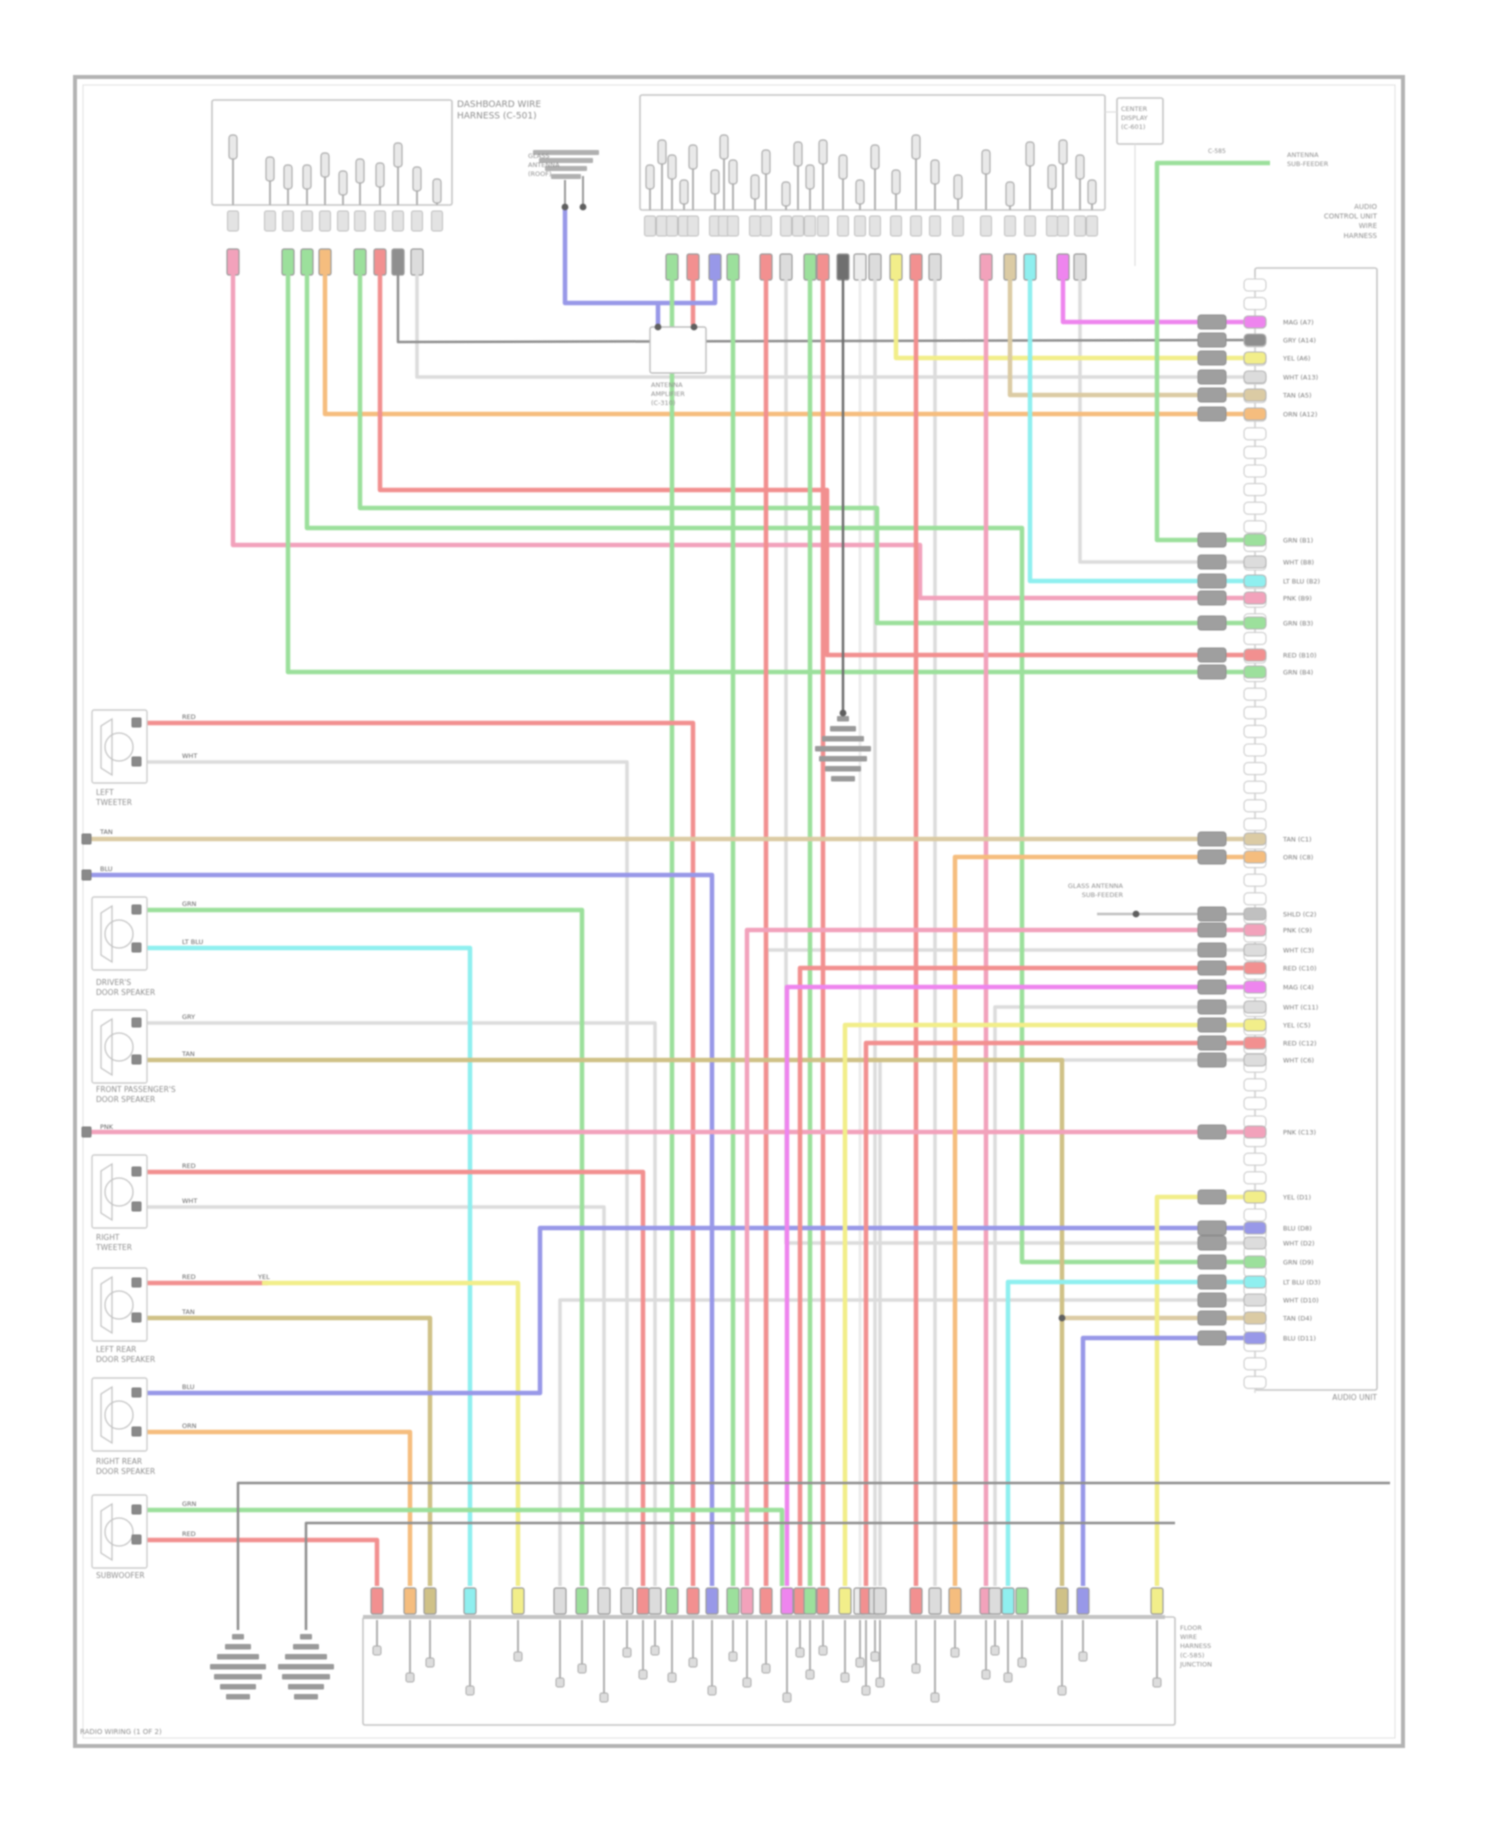 The height and width of the screenshot is (1828, 1500). Describe the element at coordinates (1188, 1637) in the screenshot. I see `diagram-label: WIRE` at that location.